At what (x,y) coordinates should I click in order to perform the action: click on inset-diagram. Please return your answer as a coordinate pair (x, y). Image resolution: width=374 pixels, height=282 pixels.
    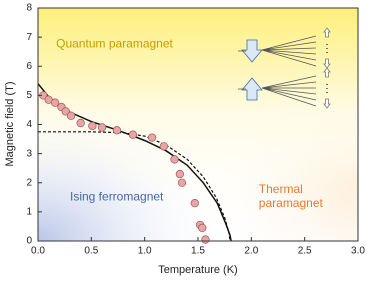
    Looking at the image, I should click on (284, 68).